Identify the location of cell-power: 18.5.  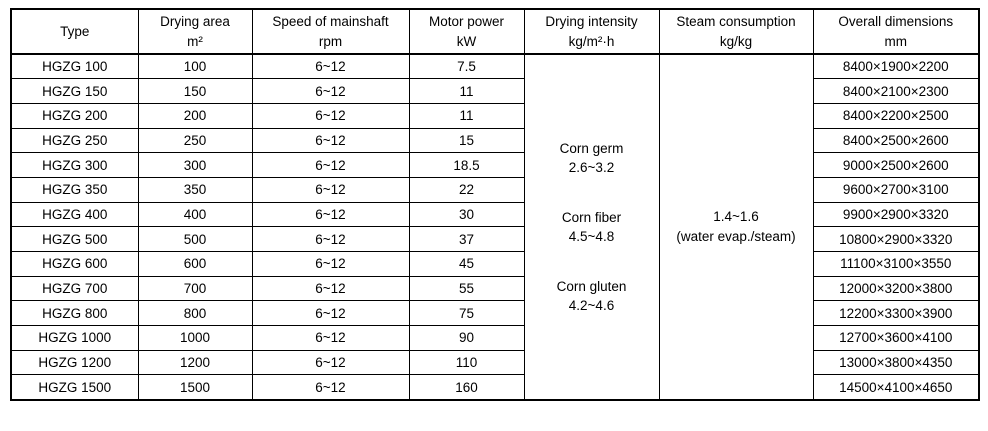
(466, 165).